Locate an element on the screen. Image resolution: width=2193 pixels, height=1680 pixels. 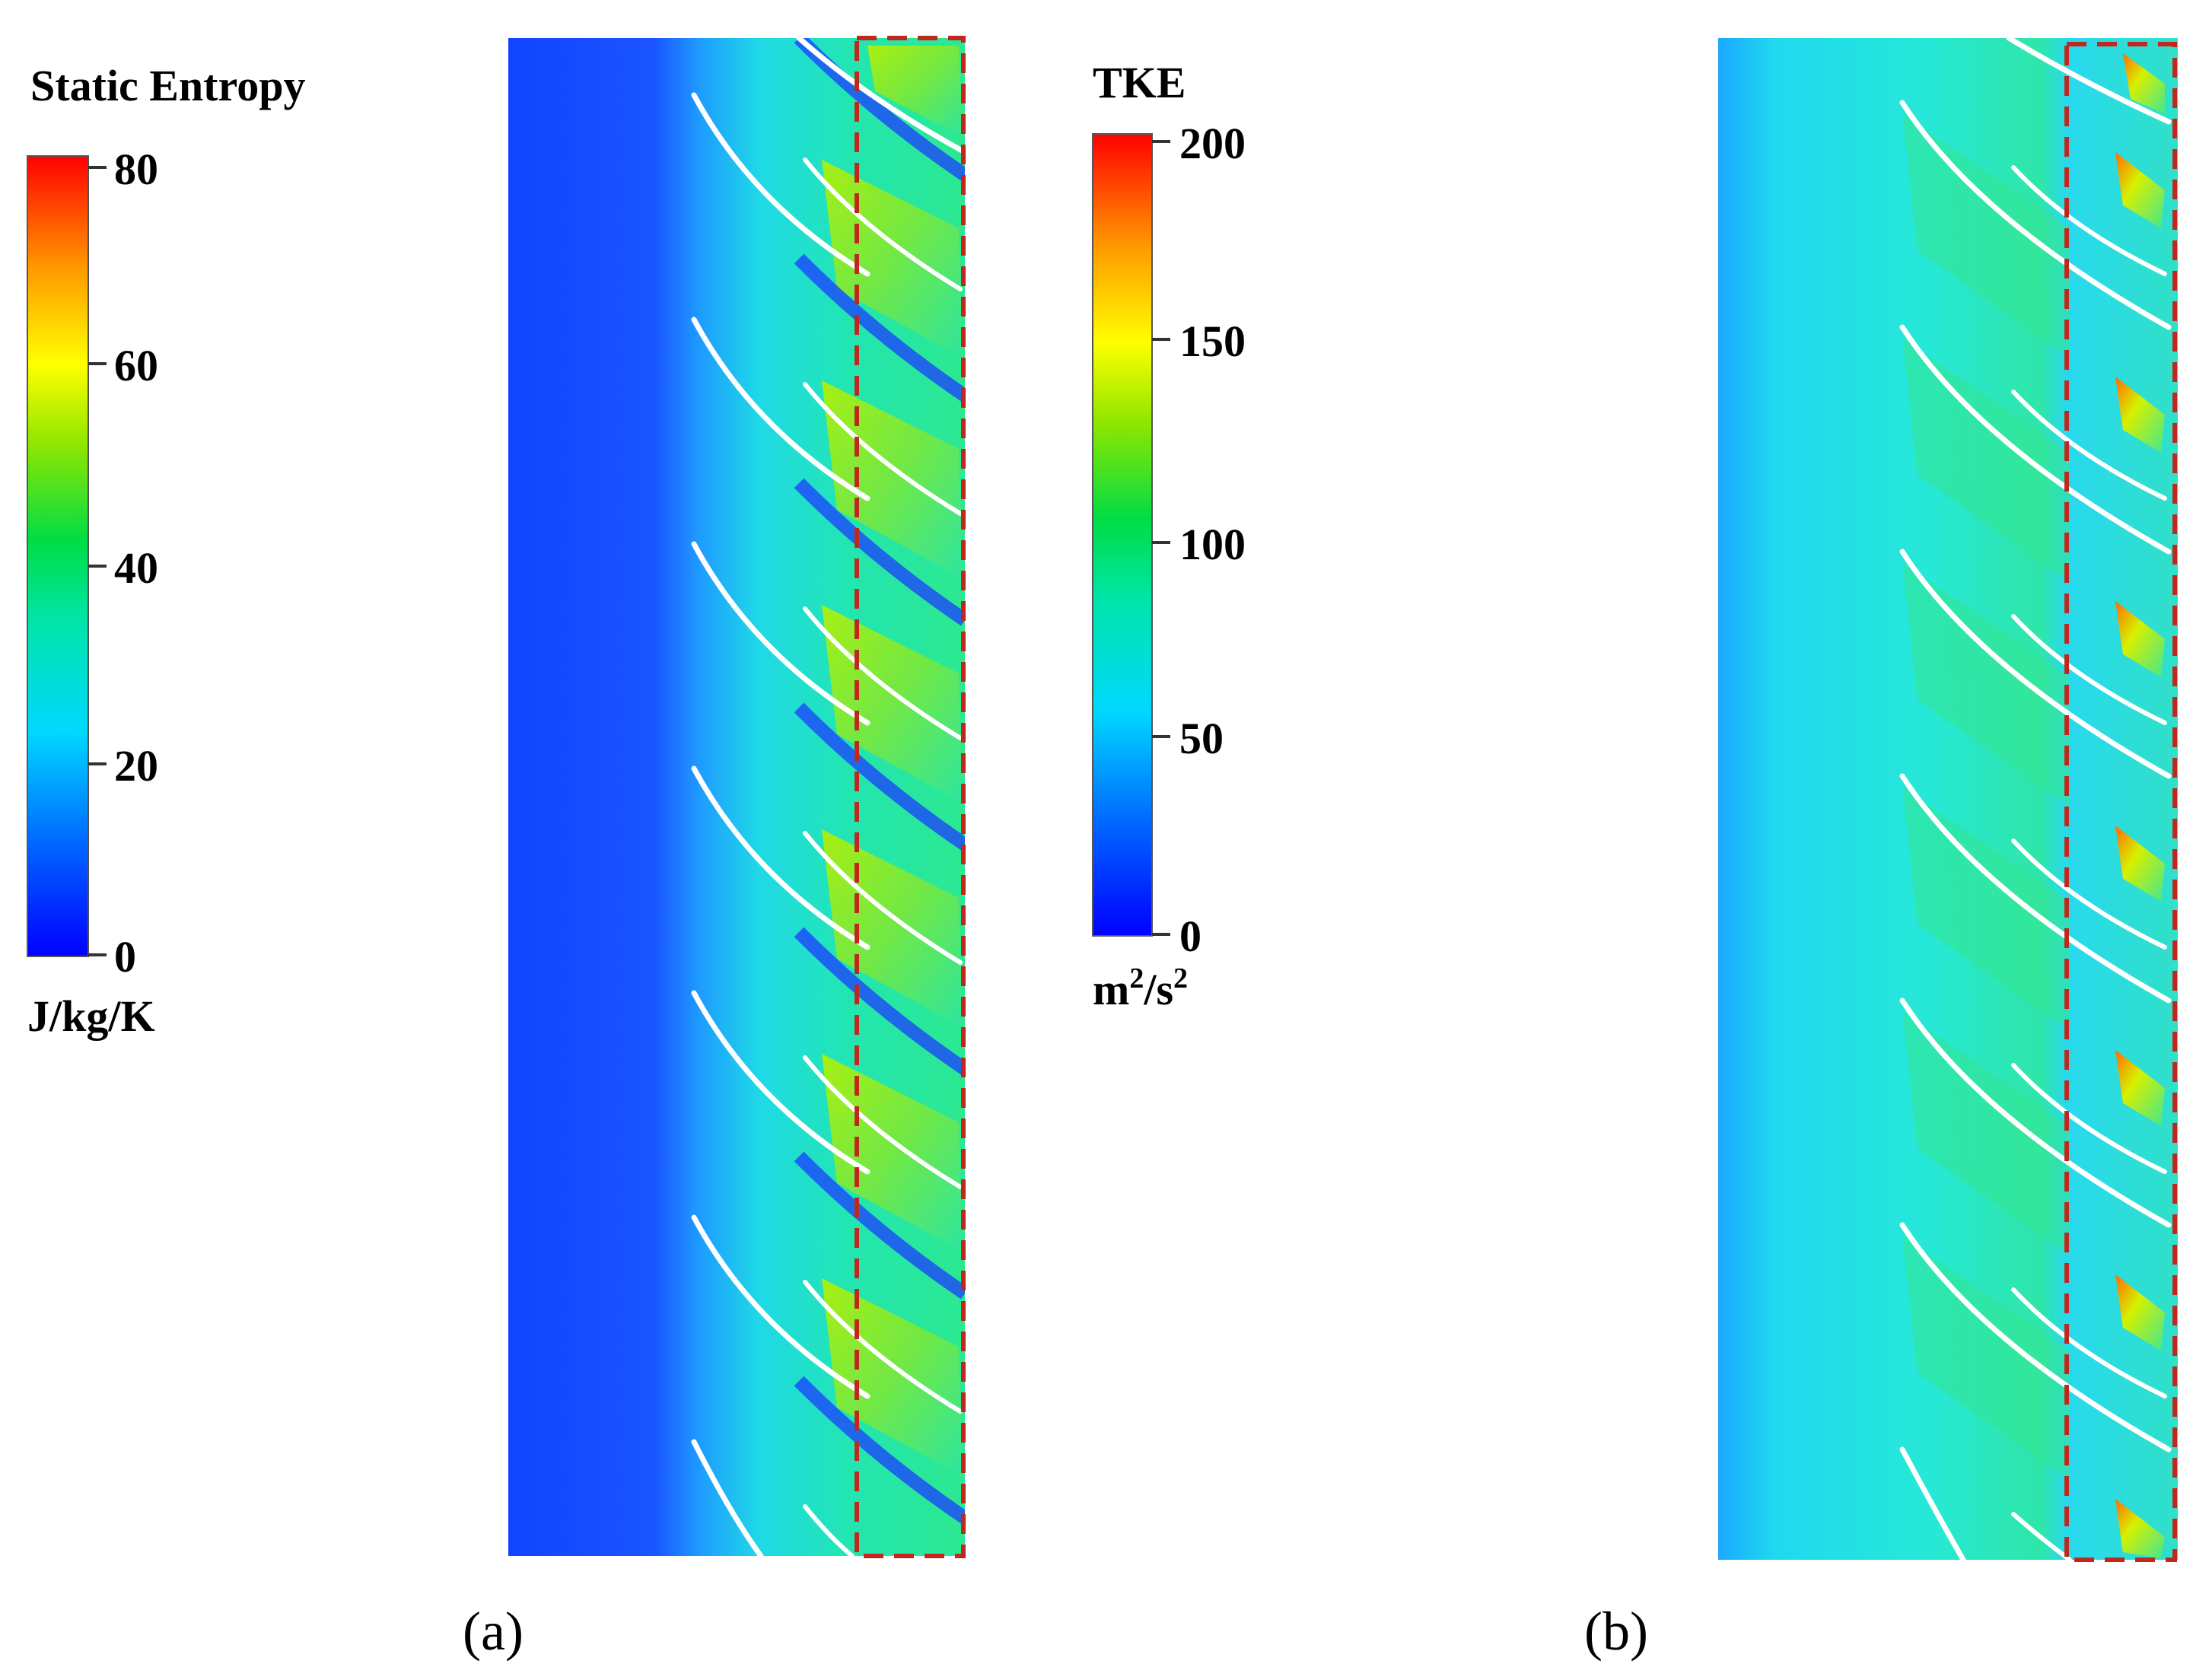
legend-unit: m2/s2 is located at coordinates (1140, 989).